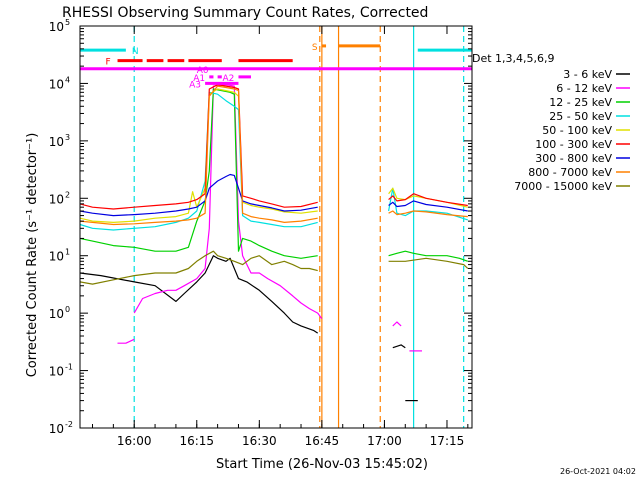 The image size is (640, 480). I want to click on y-tick-exponent: 2, so click(67, 194).